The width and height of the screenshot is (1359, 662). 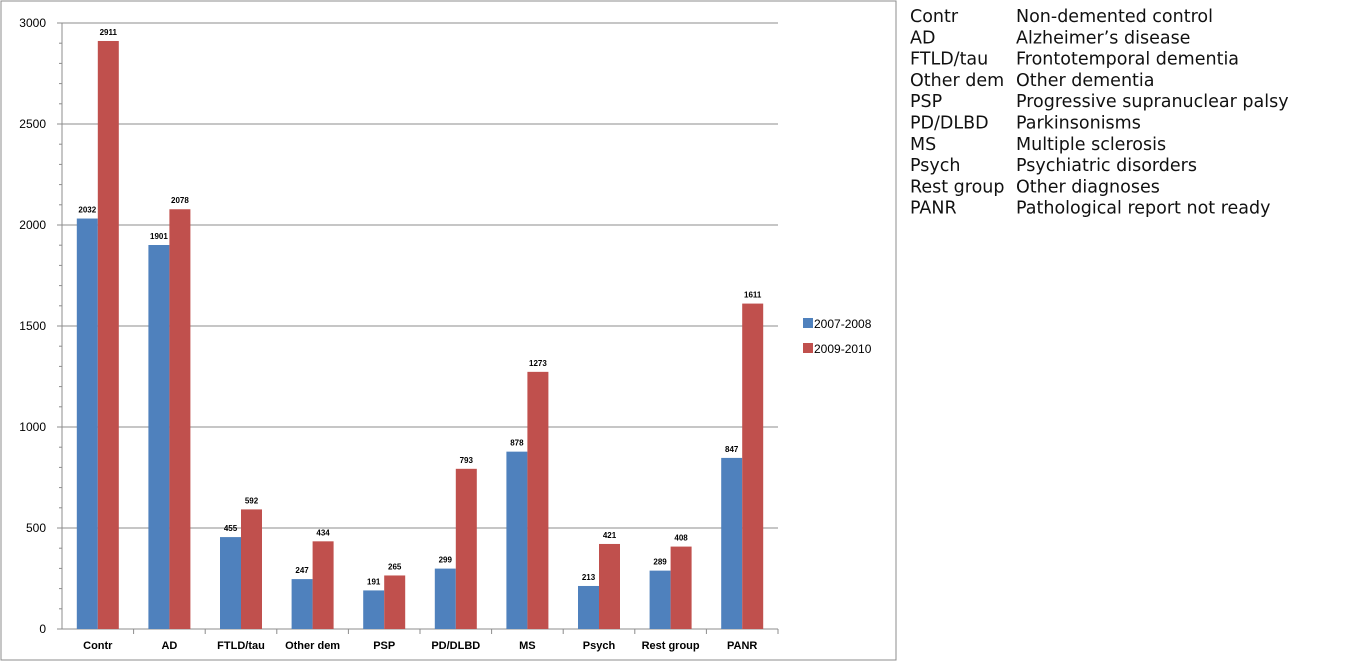 I want to click on abbreviation-description: Non-demented control, so click(x=1114, y=17).